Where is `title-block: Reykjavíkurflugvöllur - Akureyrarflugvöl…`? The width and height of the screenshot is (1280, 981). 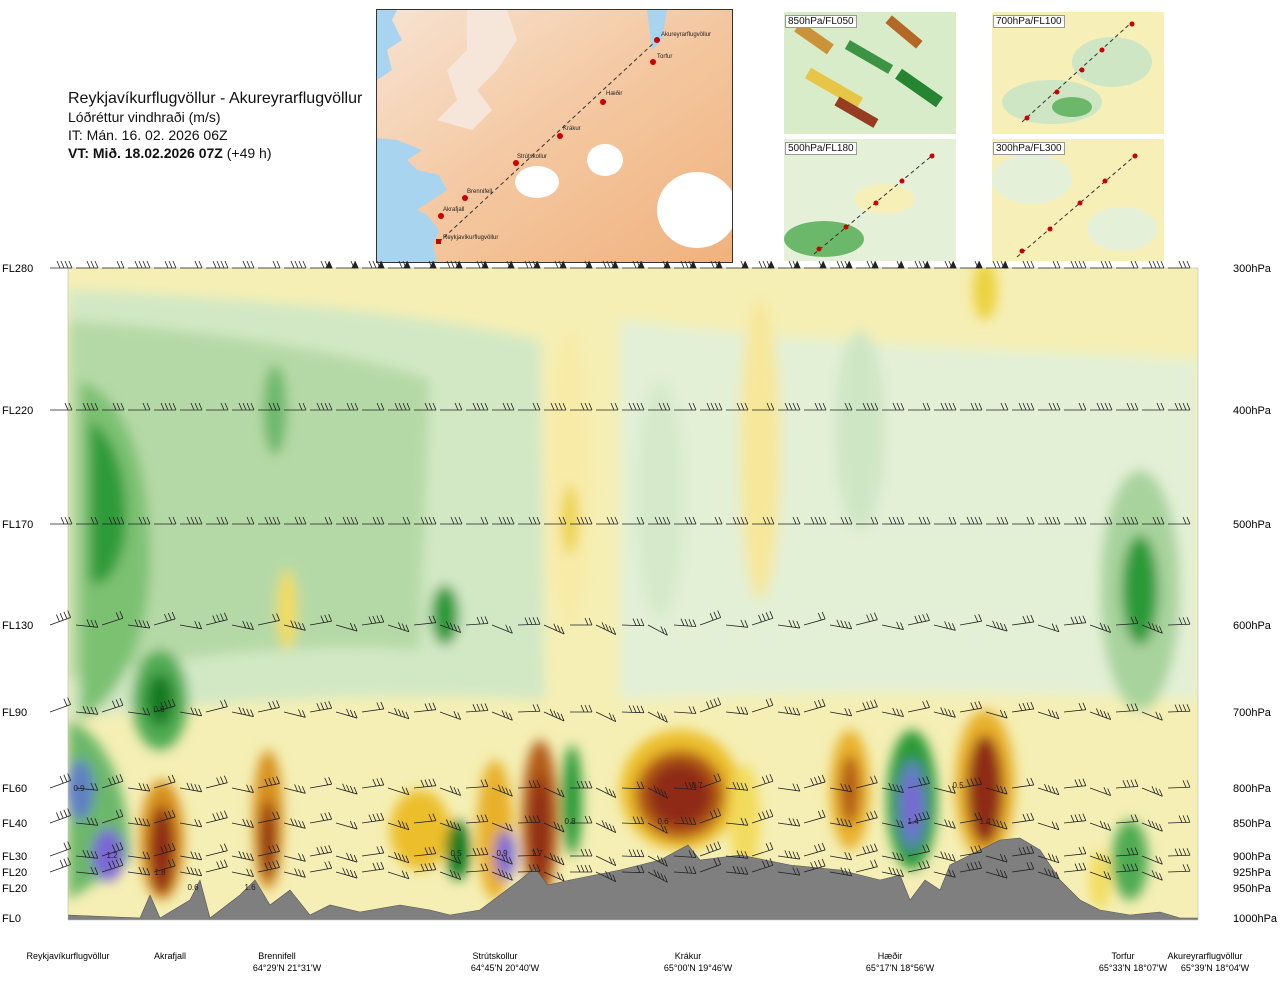 title-block: Reykjavíkurflugvöllur - Akureyrarflugvöl… is located at coordinates (215, 126).